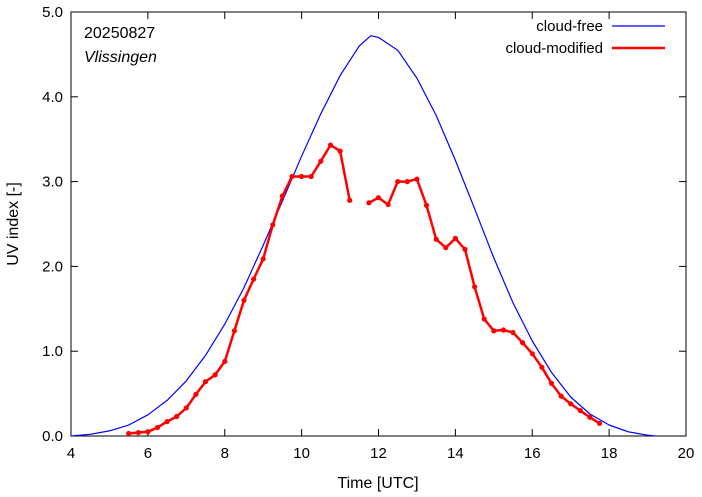  I want to click on y-tick-label: 4.0, so click(52, 97).